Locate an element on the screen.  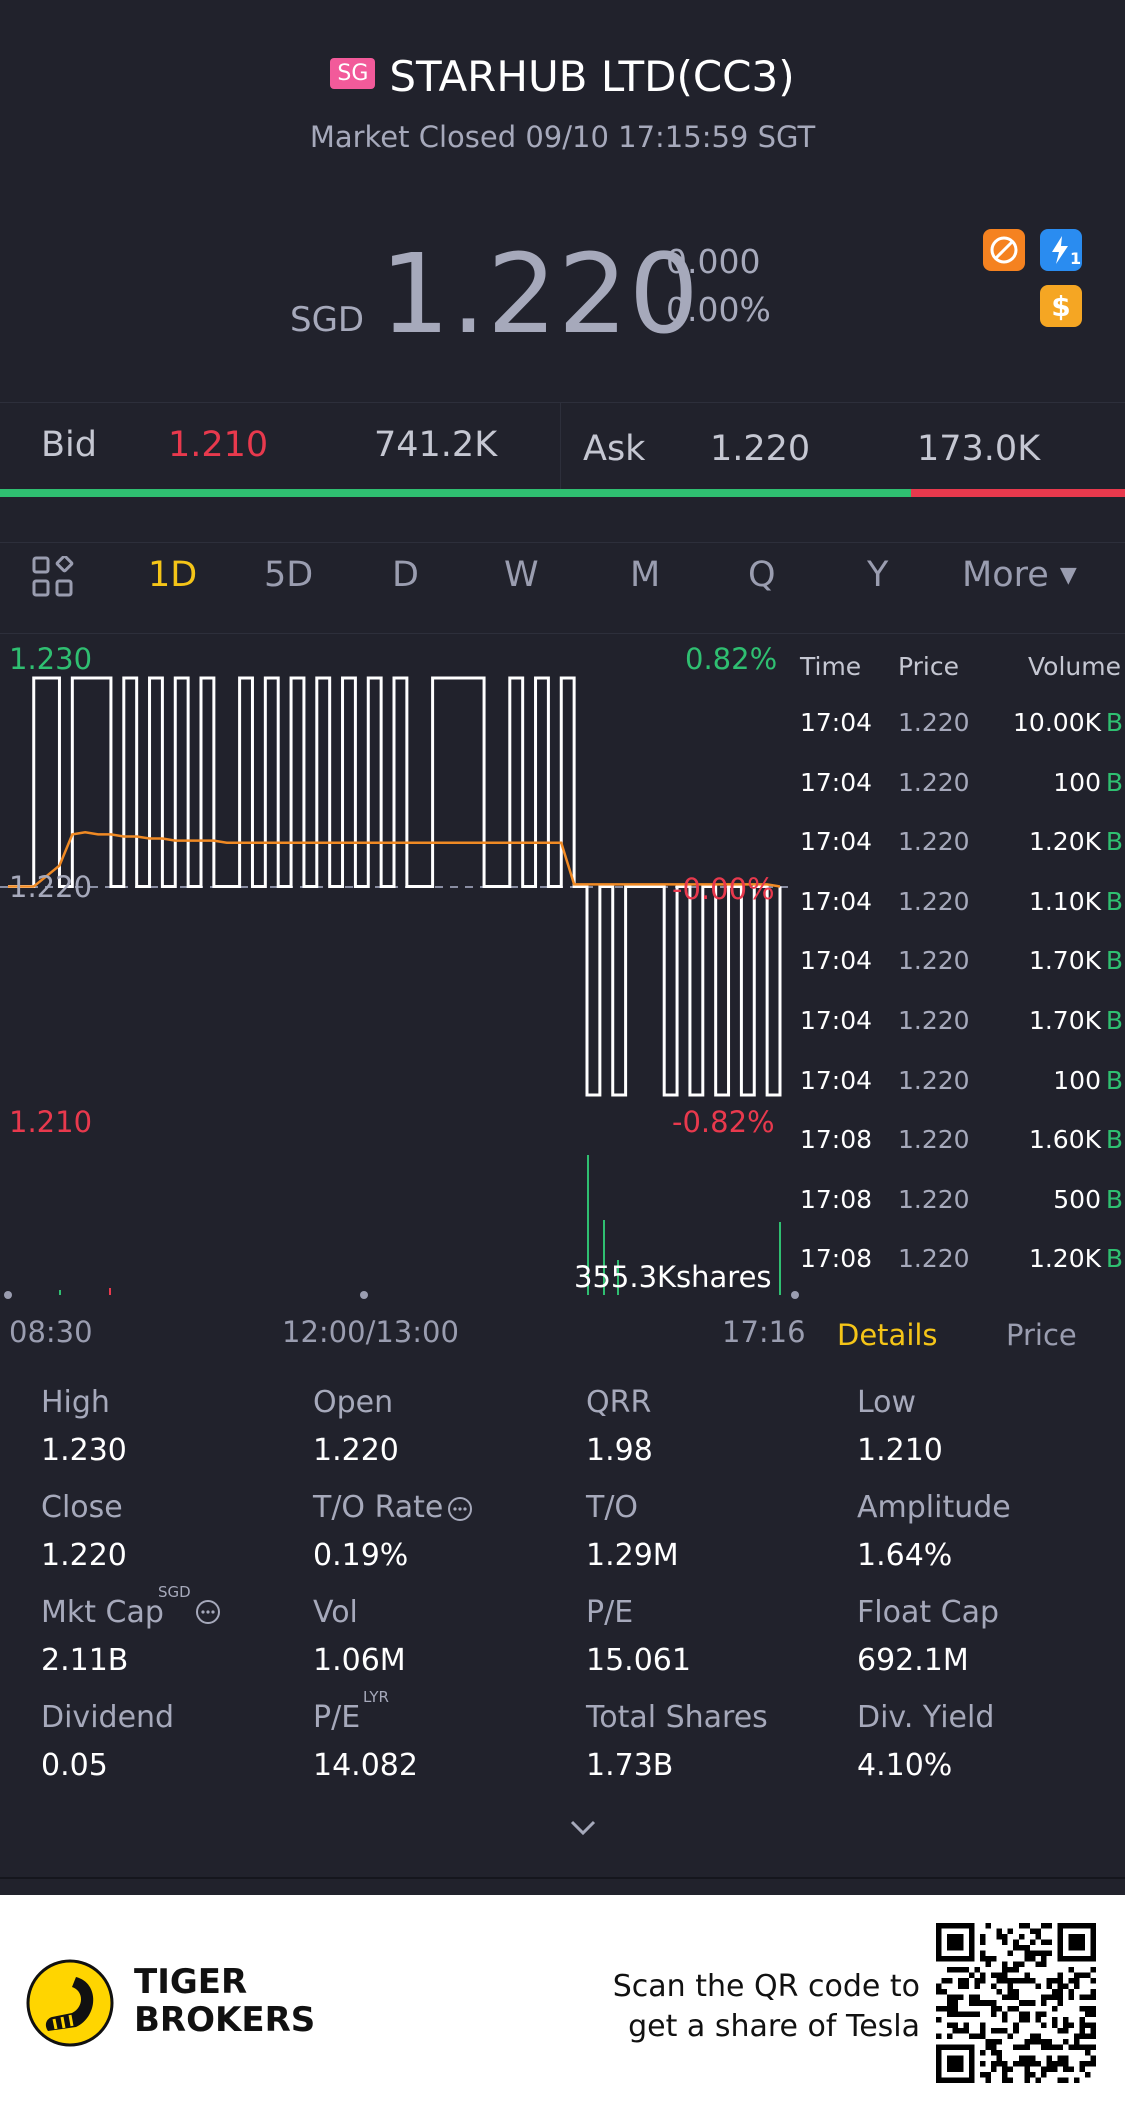
tab-price: Price is located at coordinates (1041, 1335).